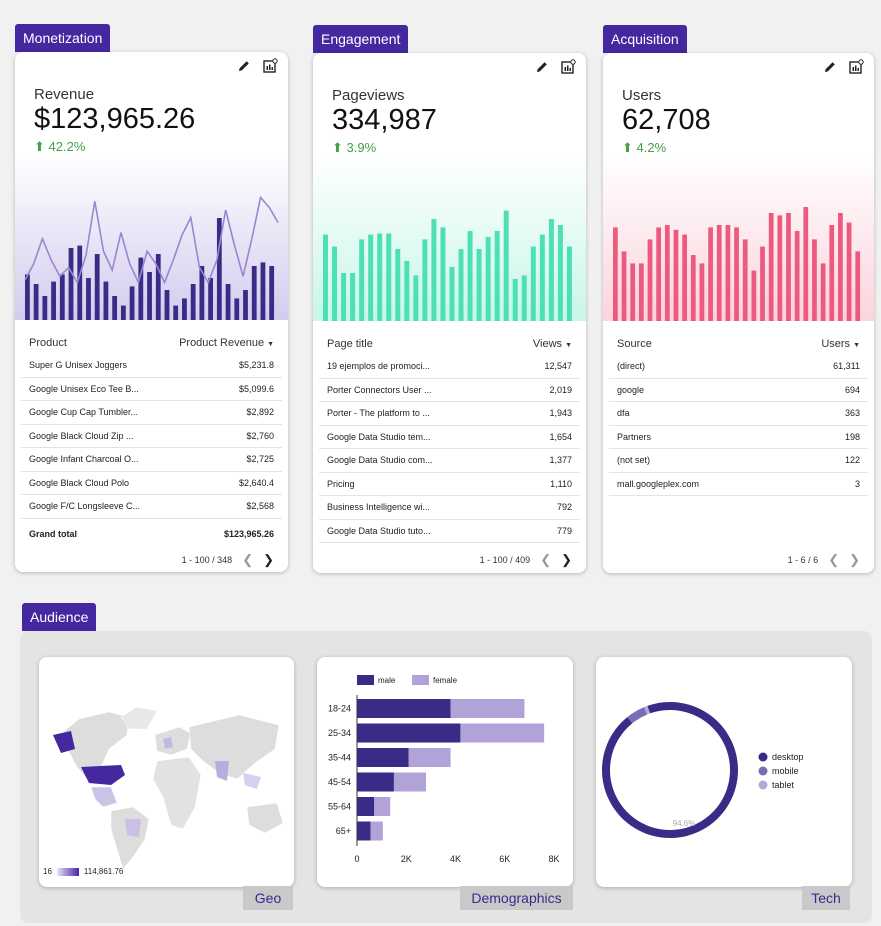  I want to click on table-row: Google Black Cloud Polo $2,640.4, so click(151, 483).